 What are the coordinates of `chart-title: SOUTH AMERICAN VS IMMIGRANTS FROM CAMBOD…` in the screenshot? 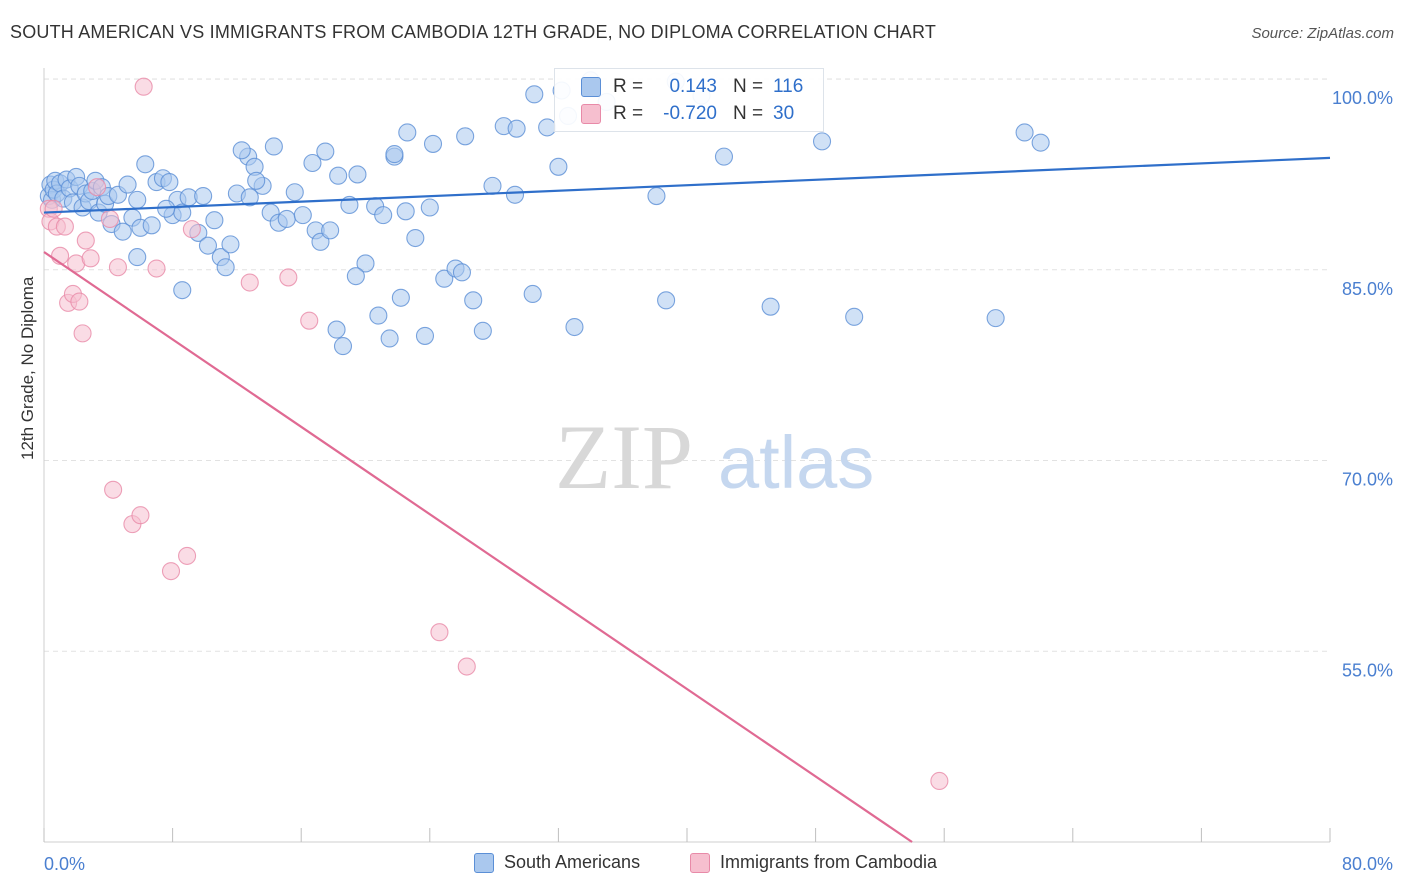 It's located at (473, 32).